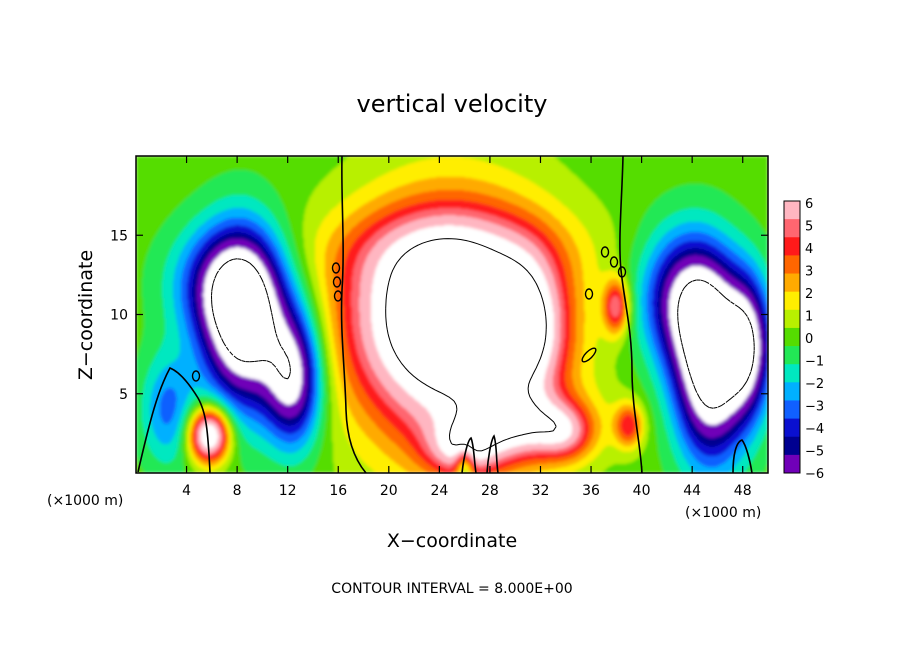 The image size is (904, 654). Describe the element at coordinates (809, 339) in the screenshot. I see `colorbar-label: 0` at that location.